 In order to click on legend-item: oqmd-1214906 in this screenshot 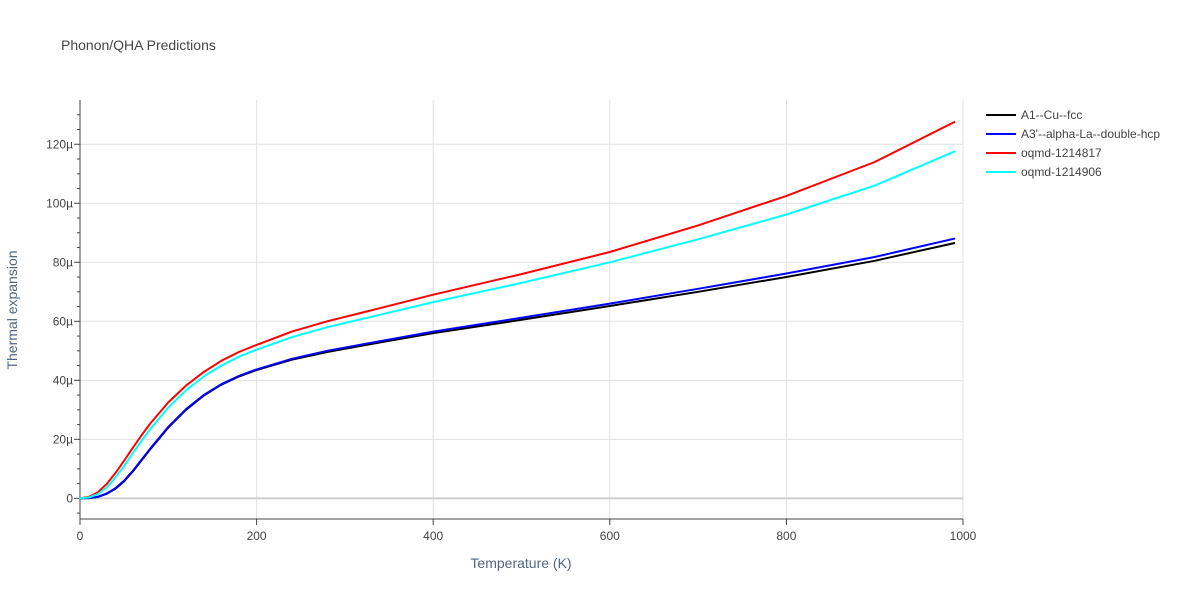, I will do `click(1044, 172)`.